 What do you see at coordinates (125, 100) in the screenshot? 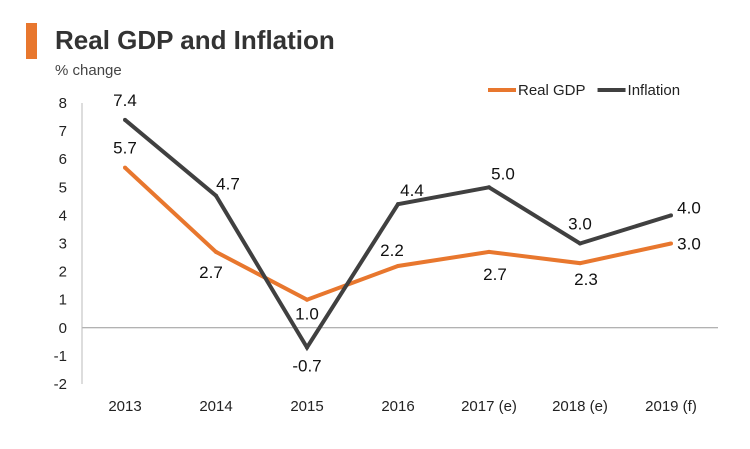
I see `inflation-data-label: 7.4` at bounding box center [125, 100].